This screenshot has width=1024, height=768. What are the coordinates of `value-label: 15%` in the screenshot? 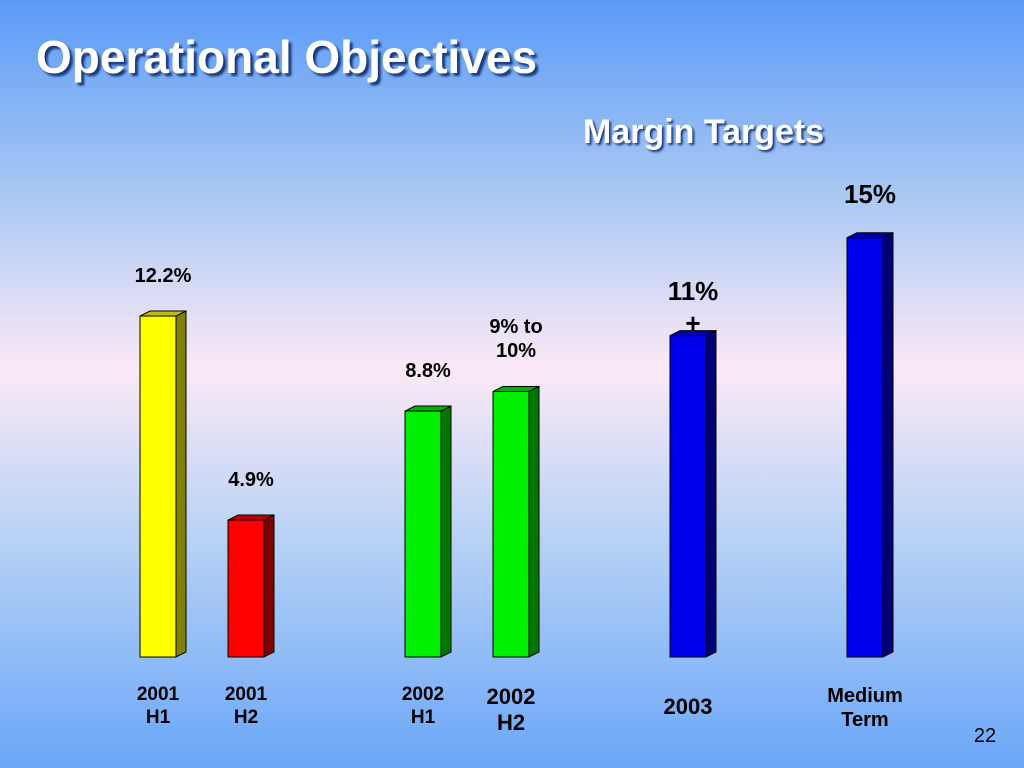 It's located at (870, 193).